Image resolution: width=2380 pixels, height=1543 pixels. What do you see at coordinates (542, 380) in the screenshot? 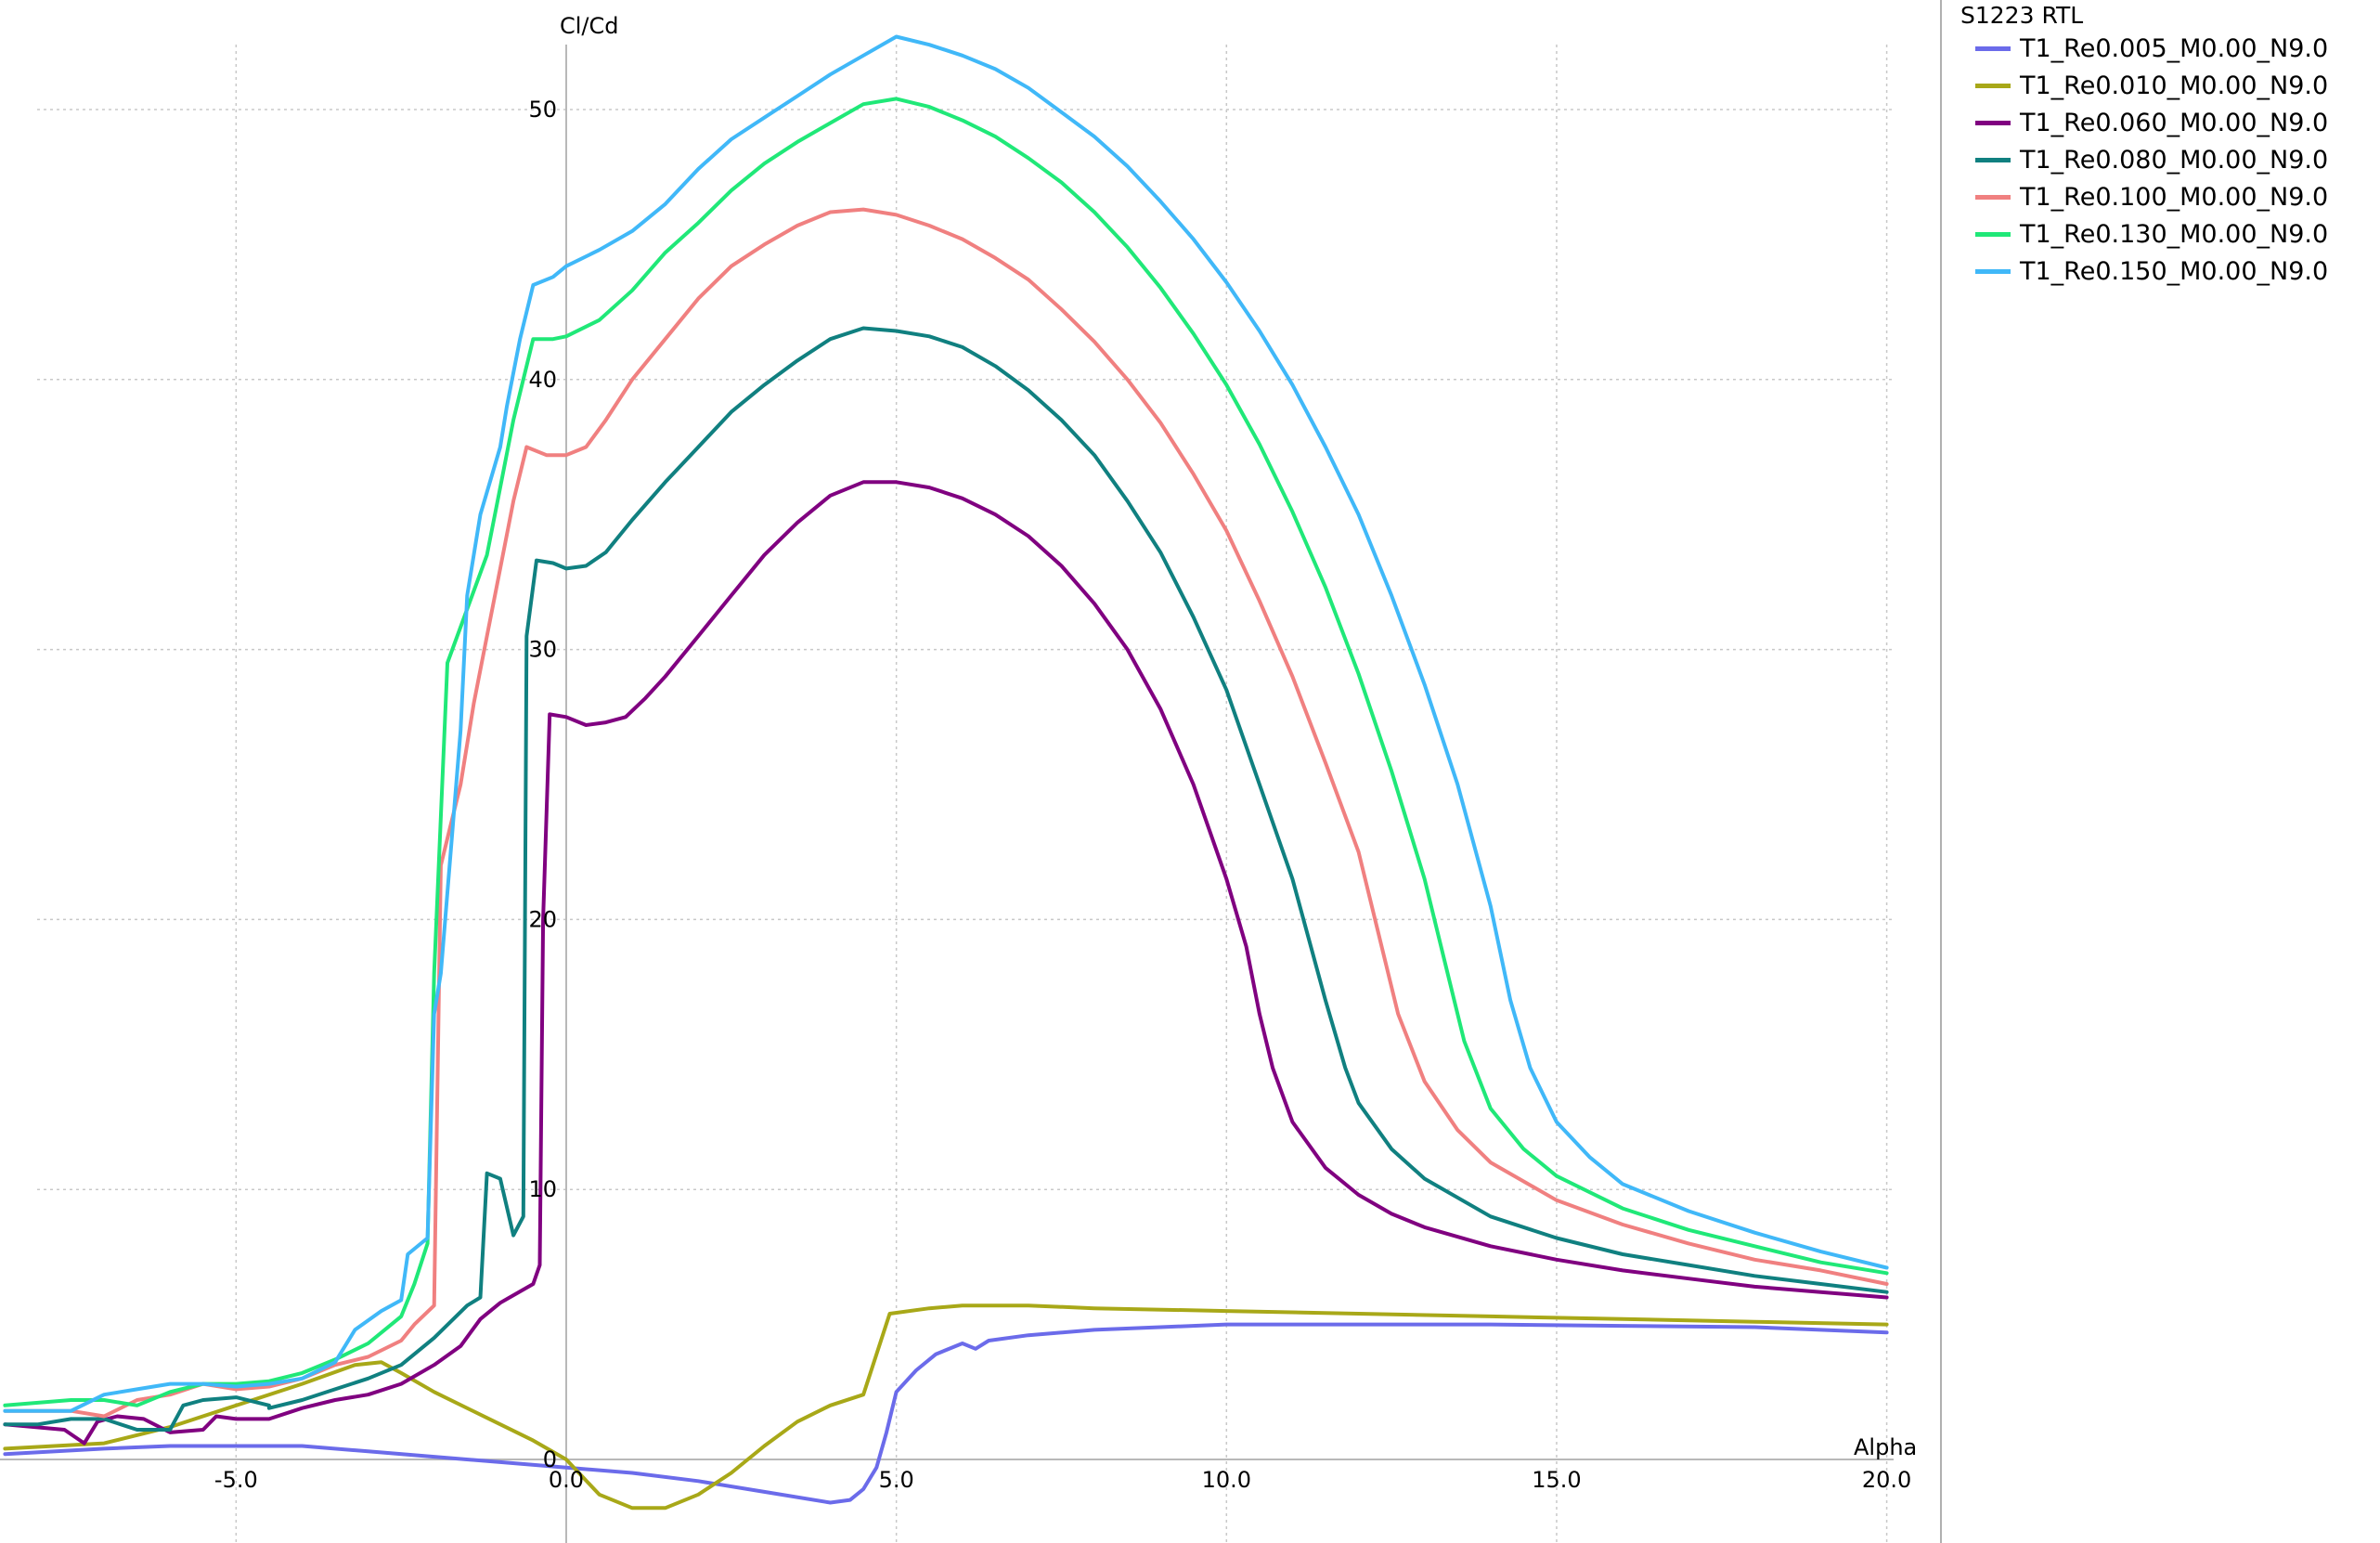
I see `y-tick-label: 40` at bounding box center [542, 380].